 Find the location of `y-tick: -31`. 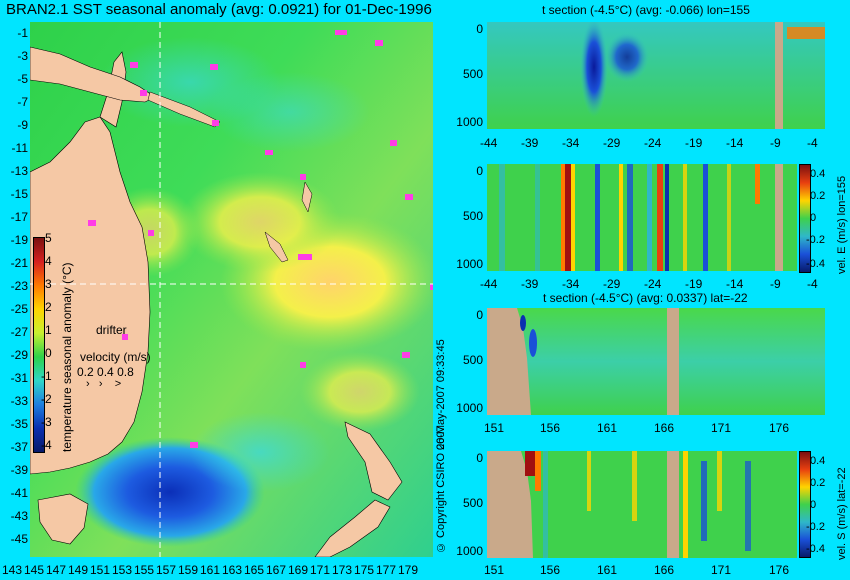

y-tick: -31 is located at coordinates (19, 378).